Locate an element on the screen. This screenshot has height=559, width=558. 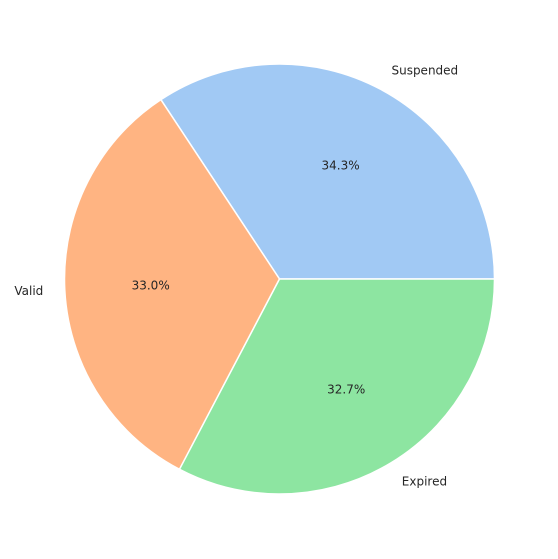
slice-percent-suspended: 34.3% is located at coordinates (341, 165).